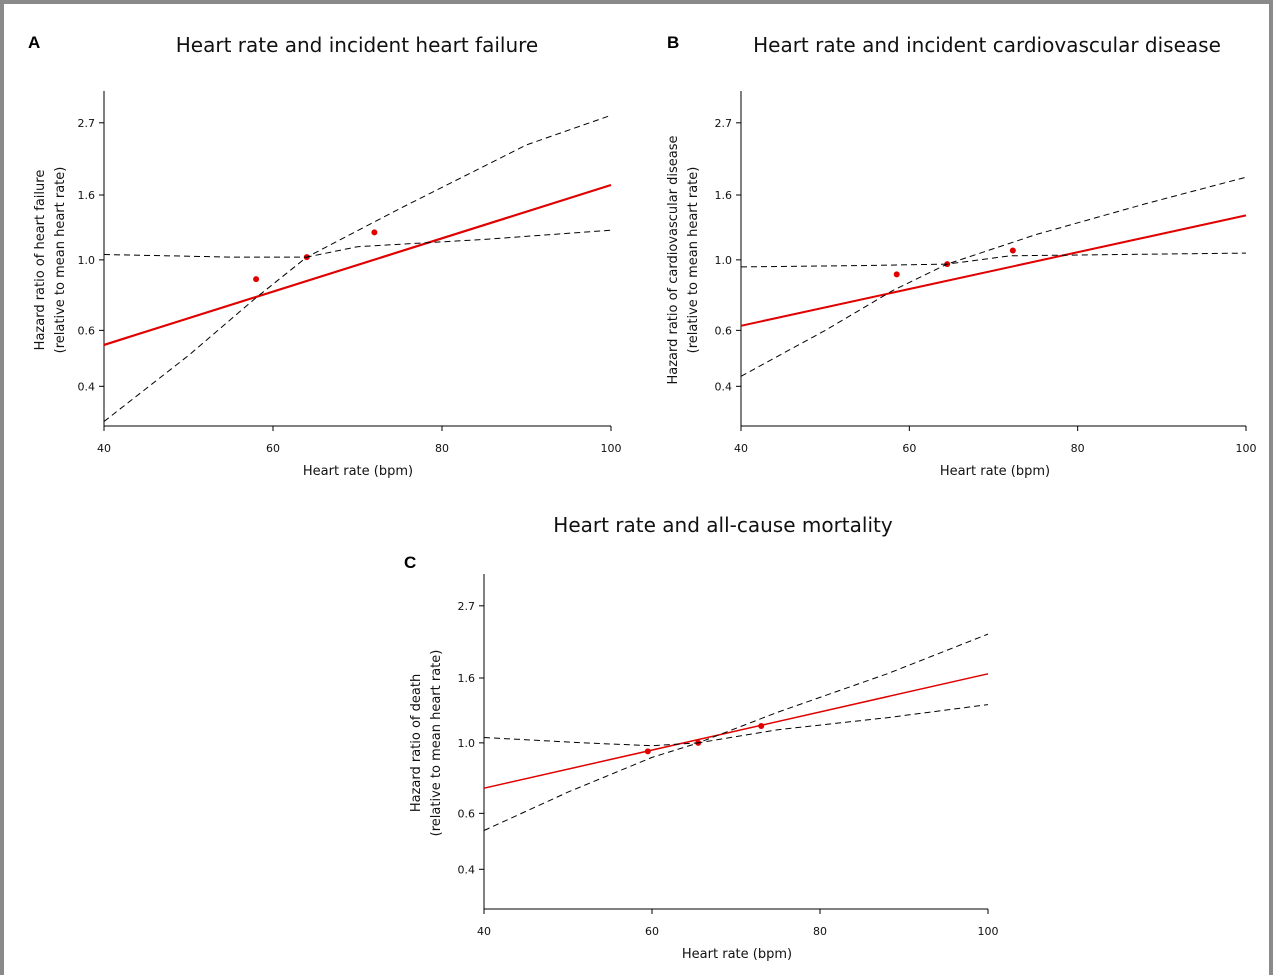 The height and width of the screenshot is (975, 1273). Describe the element at coordinates (87, 123) in the screenshot. I see `y-tick-label-a: 2.7` at that location.